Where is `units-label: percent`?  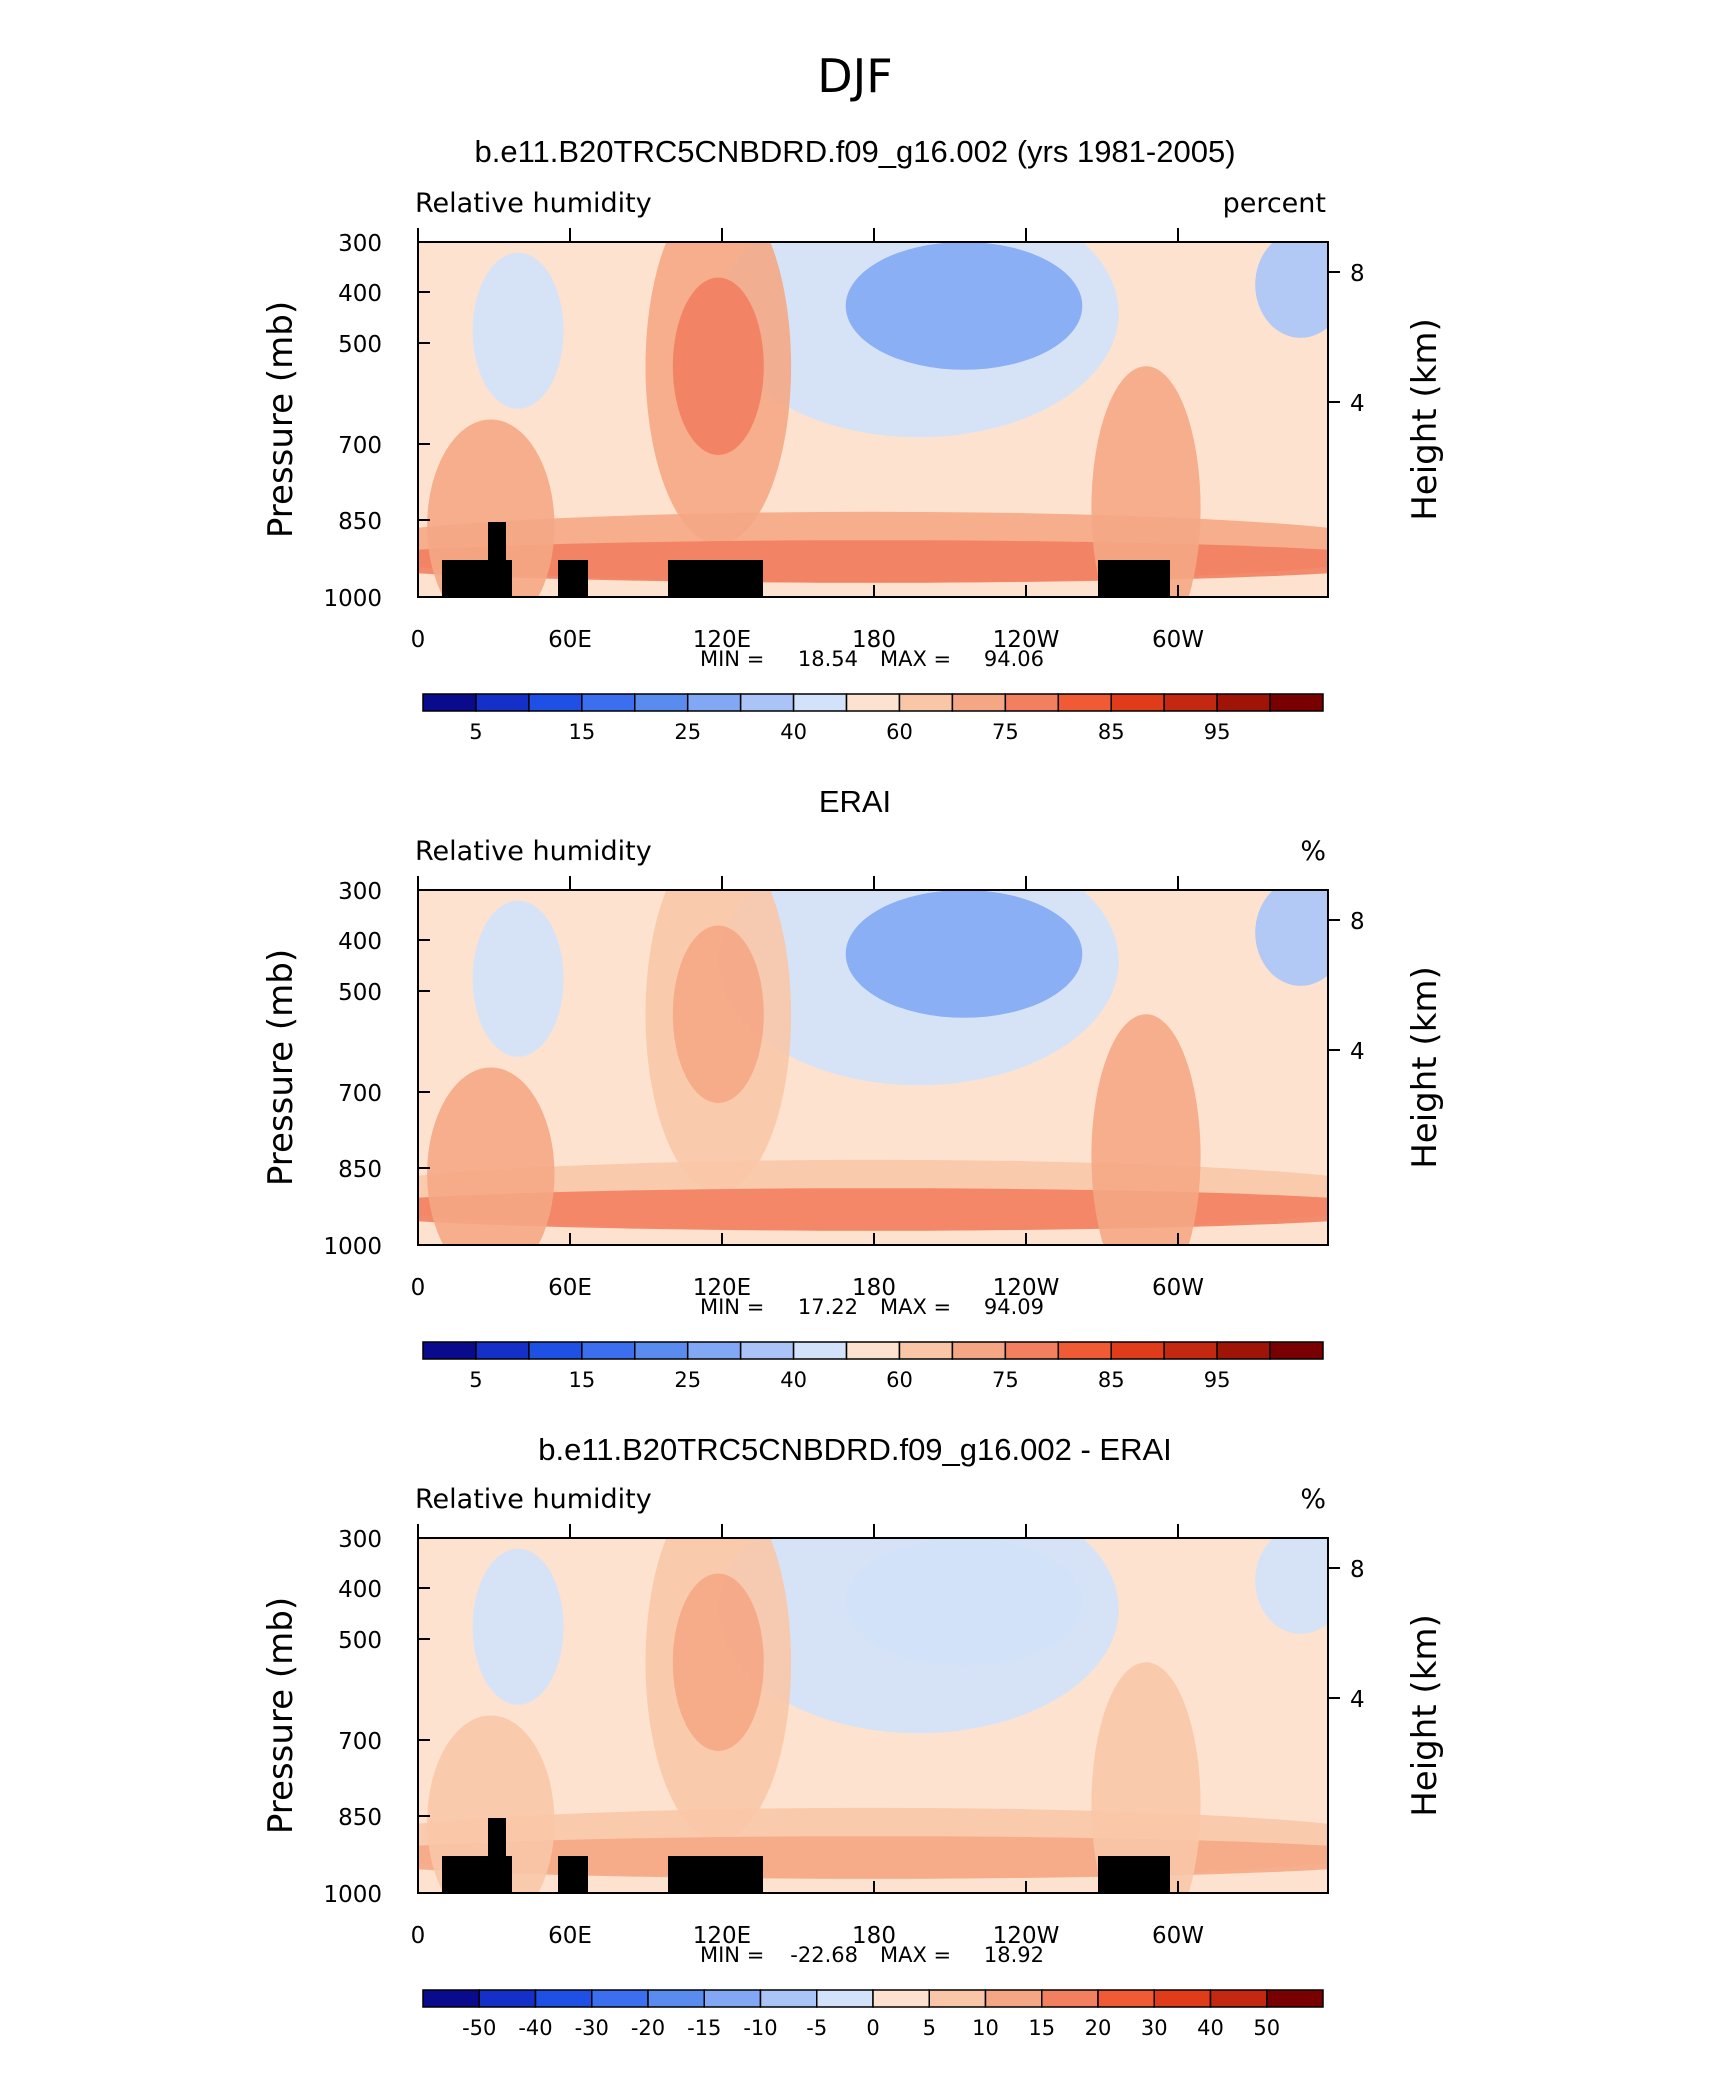
units-label: percent is located at coordinates (1274, 203).